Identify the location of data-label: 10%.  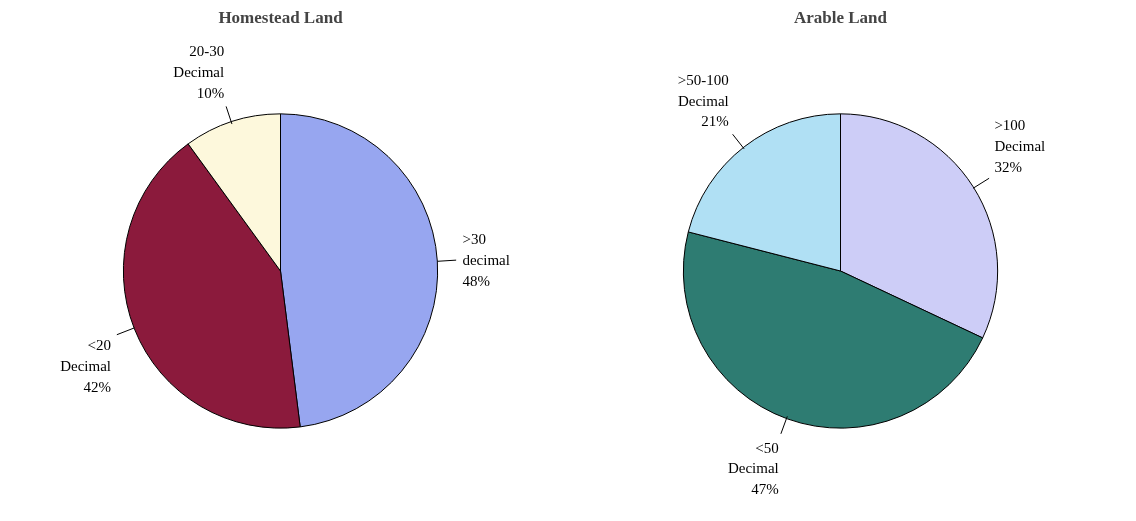
(210, 92).